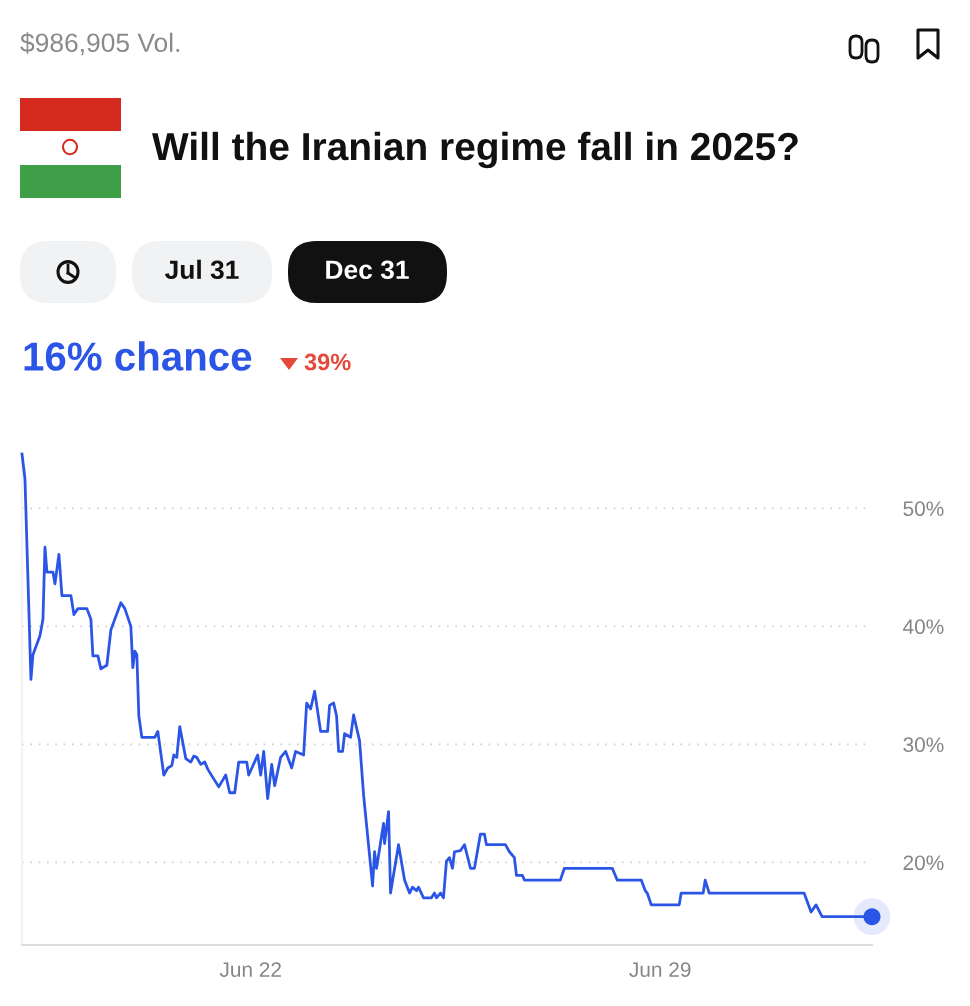 This screenshot has width=970, height=1006. Describe the element at coordinates (367, 270) in the screenshot. I see `text: Dec 31` at that location.